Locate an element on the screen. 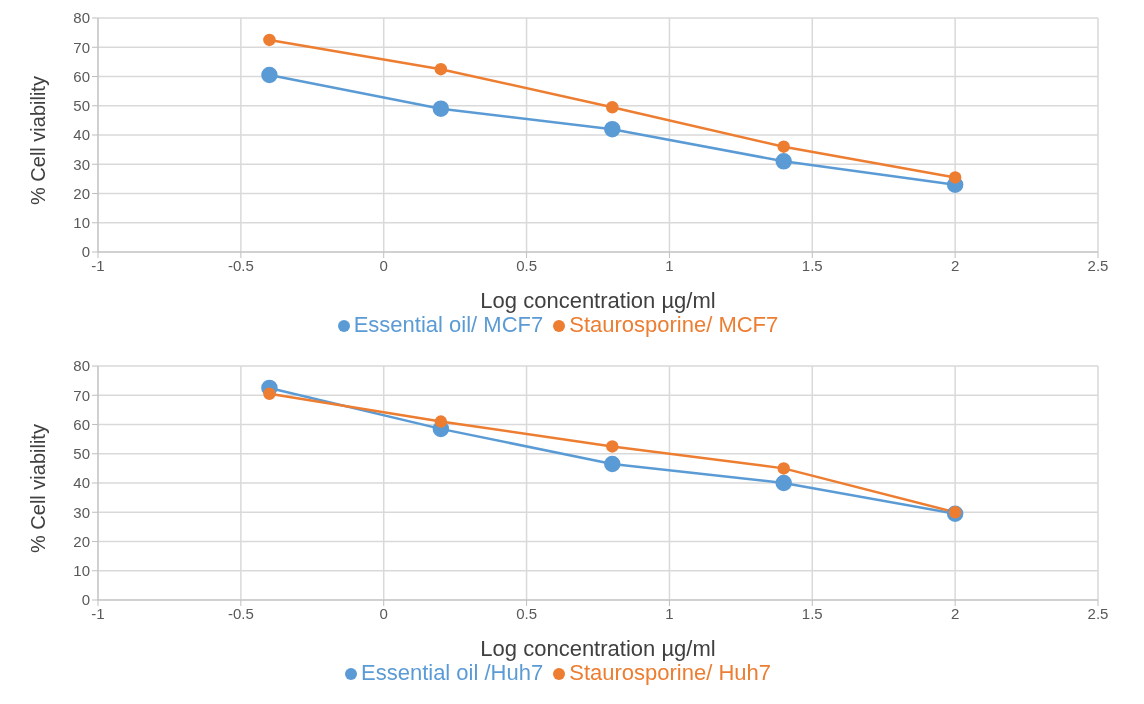  legend-label: Staurosporine/ MCF7 is located at coordinates (674, 324).